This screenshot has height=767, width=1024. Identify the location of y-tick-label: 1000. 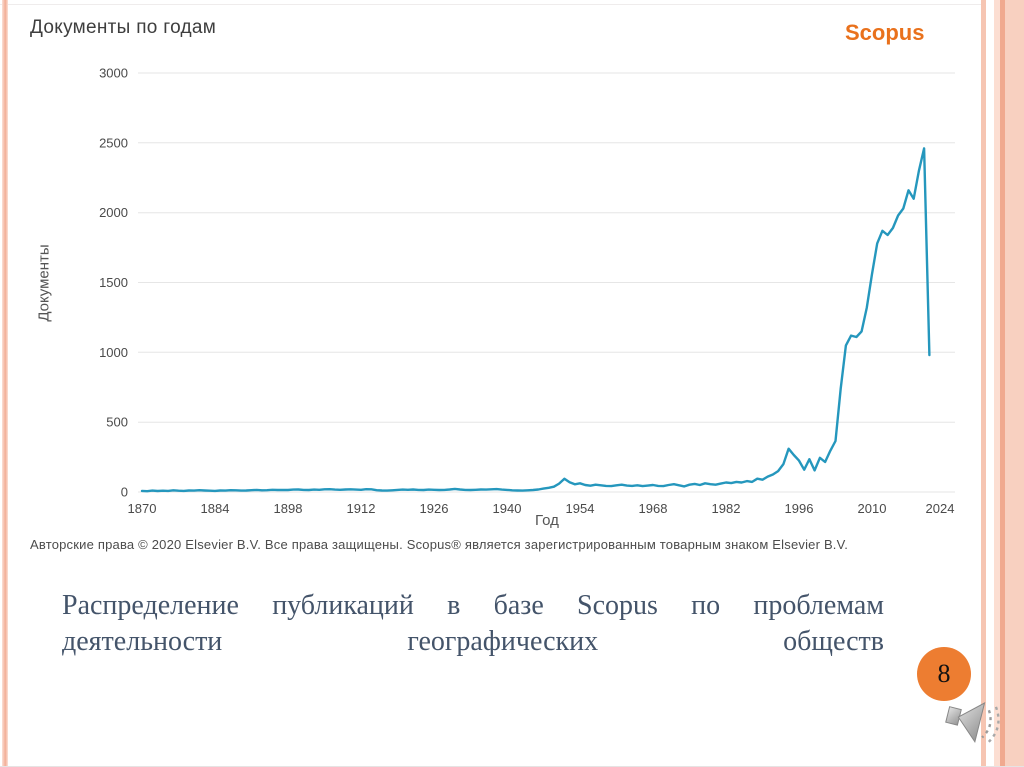
(113, 352).